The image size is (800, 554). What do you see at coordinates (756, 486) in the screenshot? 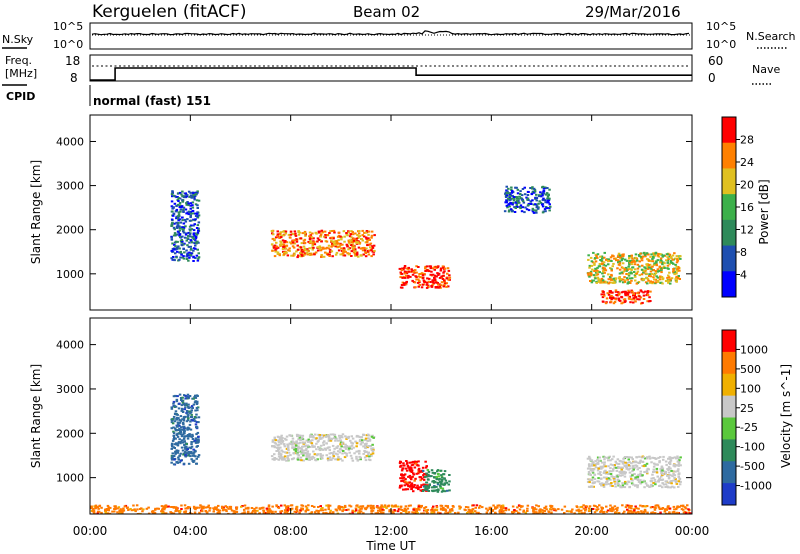
I see `velocity-colorbar-tick-label: -1000` at bounding box center [756, 486].